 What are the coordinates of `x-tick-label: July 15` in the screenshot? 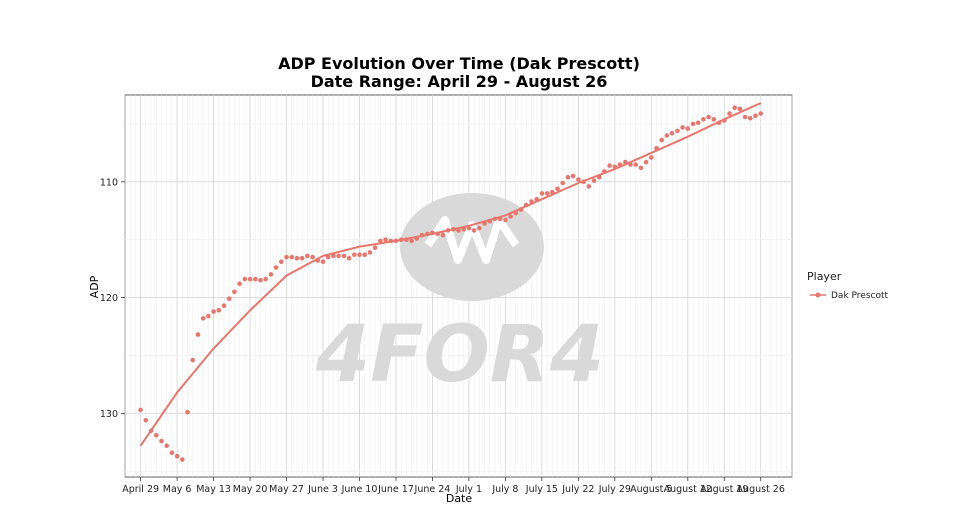 It's located at (541, 489).